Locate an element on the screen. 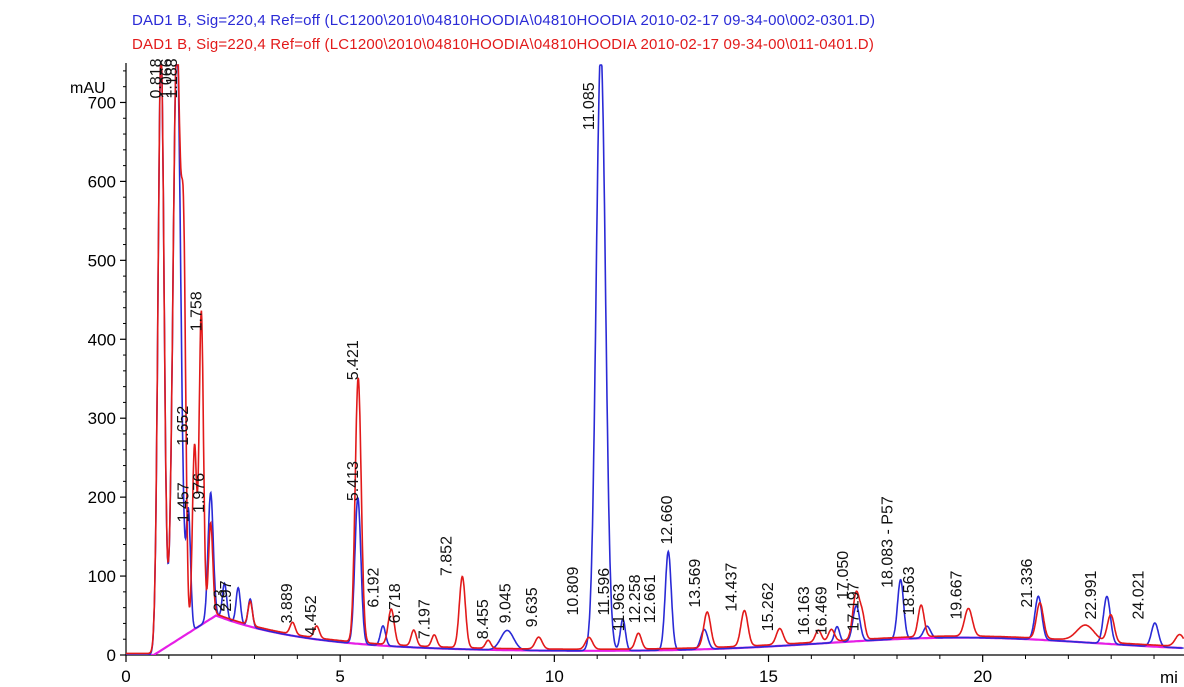 Image resolution: width=1184 pixels, height=687 pixels. peak-label: 8.455 is located at coordinates (483, 619).